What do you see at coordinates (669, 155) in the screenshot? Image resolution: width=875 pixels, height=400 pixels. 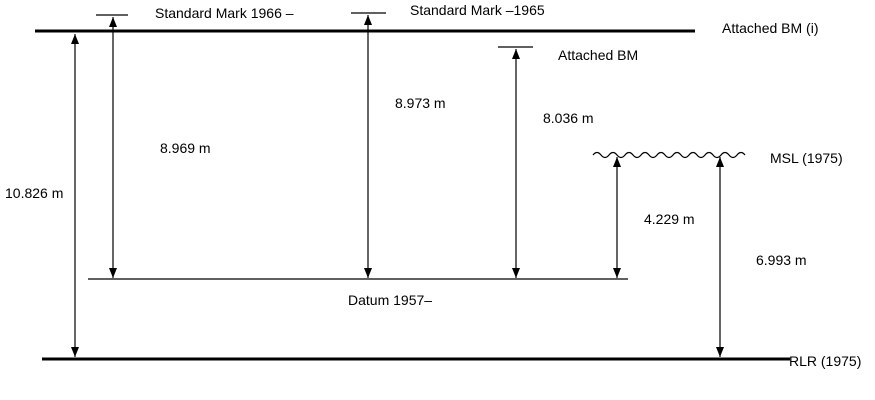 I see `msl-1975-wavy-line` at bounding box center [669, 155].